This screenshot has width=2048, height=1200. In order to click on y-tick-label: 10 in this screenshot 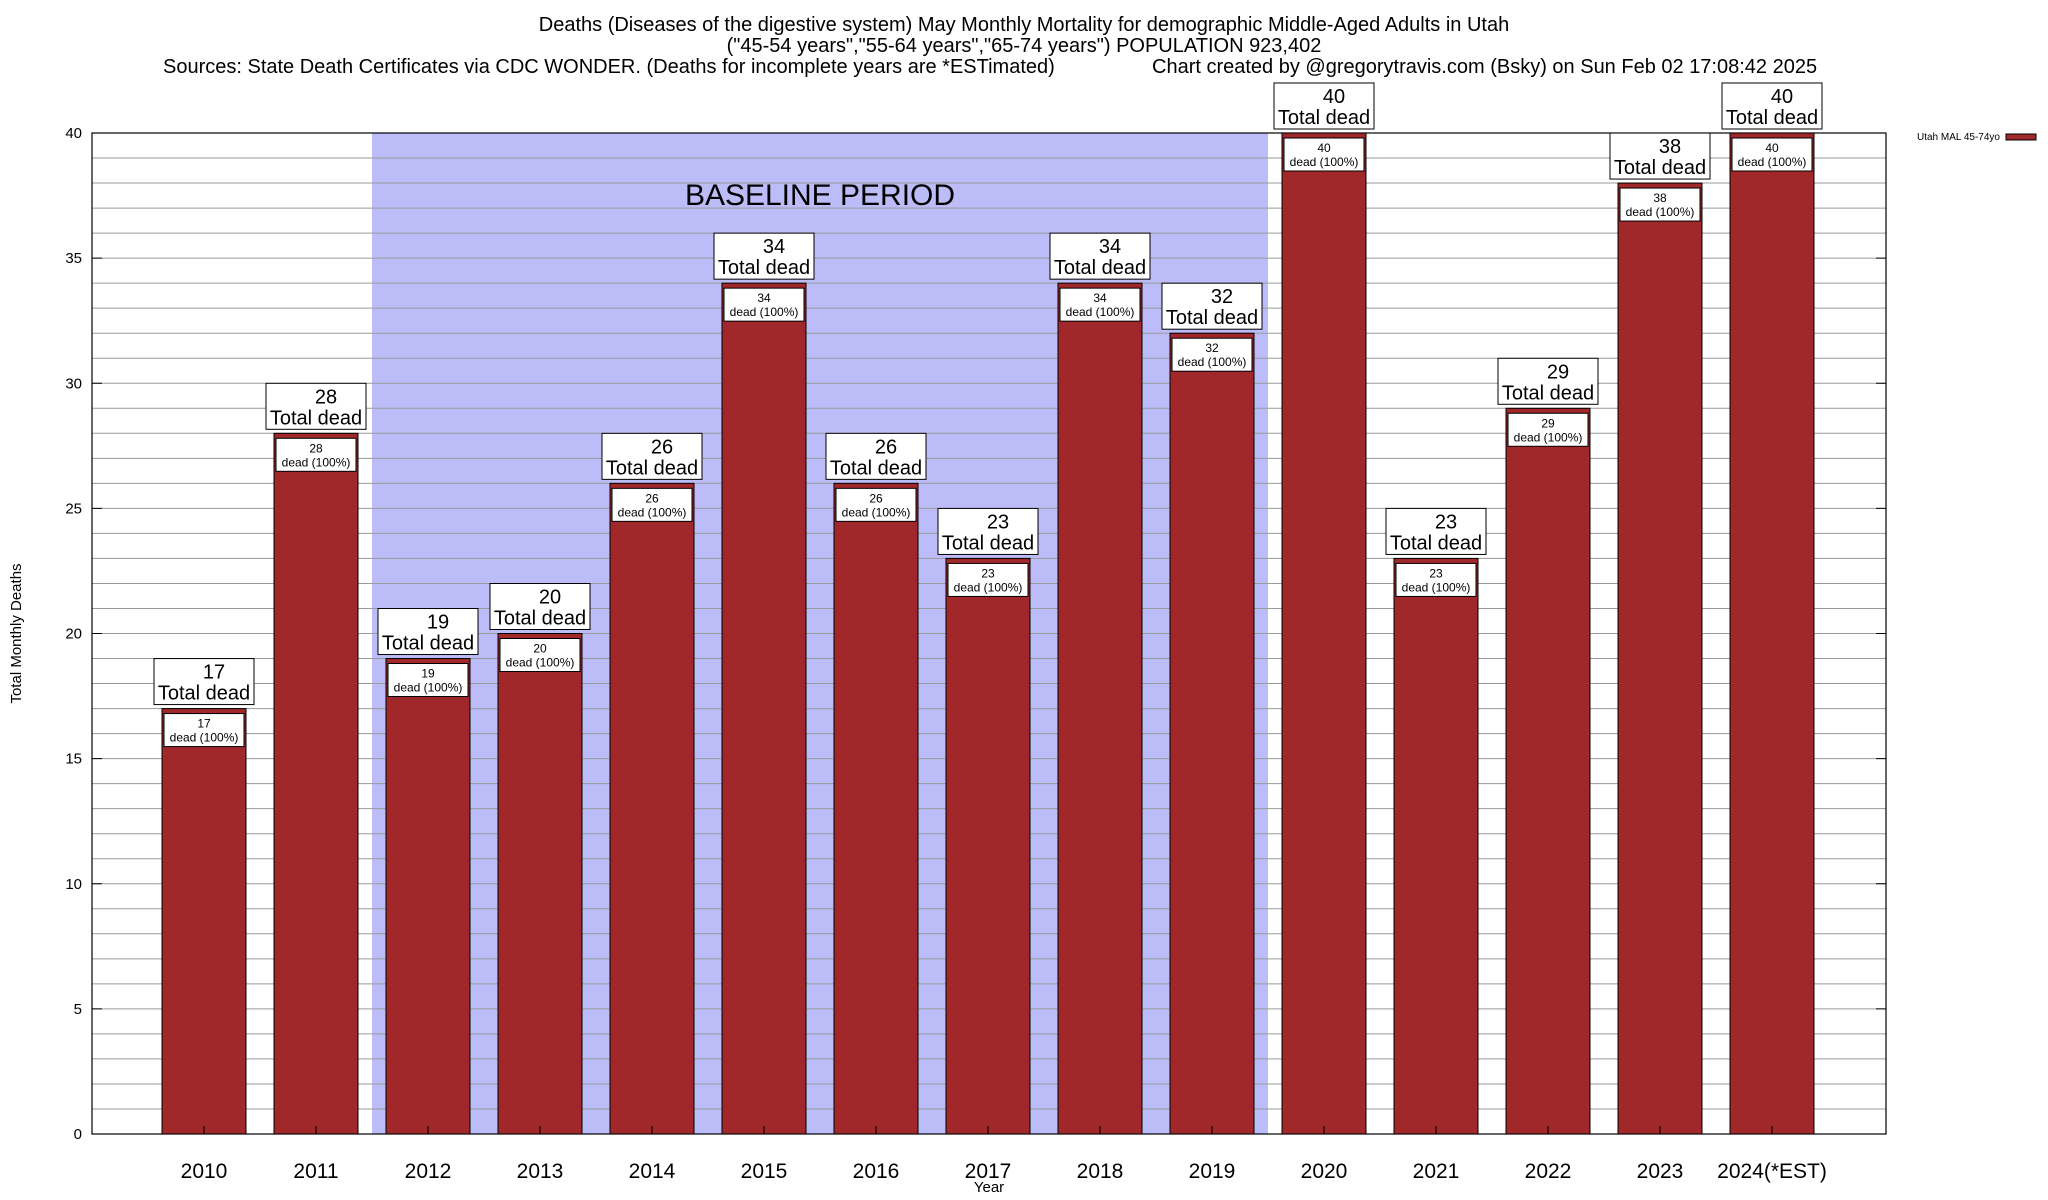, I will do `click(73, 884)`.